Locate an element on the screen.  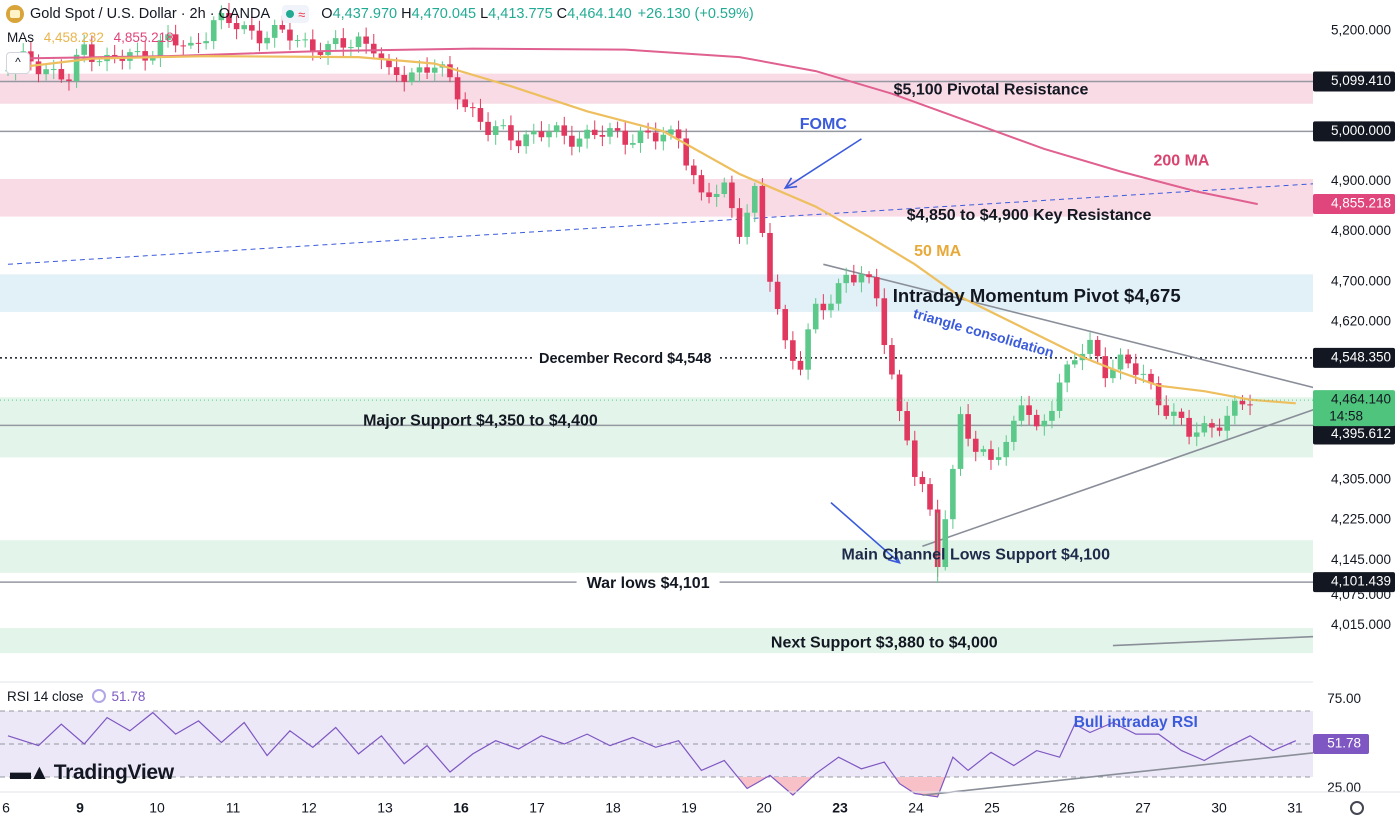
price-tick: 4,015.000 is located at coordinates (1361, 624).